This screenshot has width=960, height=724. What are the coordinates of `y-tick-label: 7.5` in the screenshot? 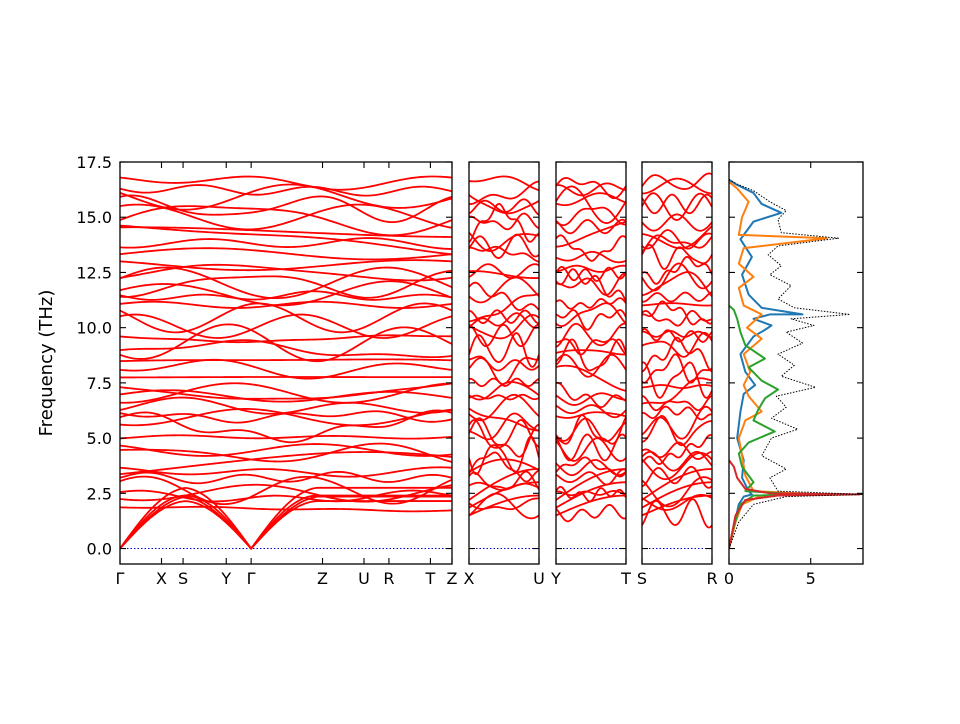 It's located at (99, 383).